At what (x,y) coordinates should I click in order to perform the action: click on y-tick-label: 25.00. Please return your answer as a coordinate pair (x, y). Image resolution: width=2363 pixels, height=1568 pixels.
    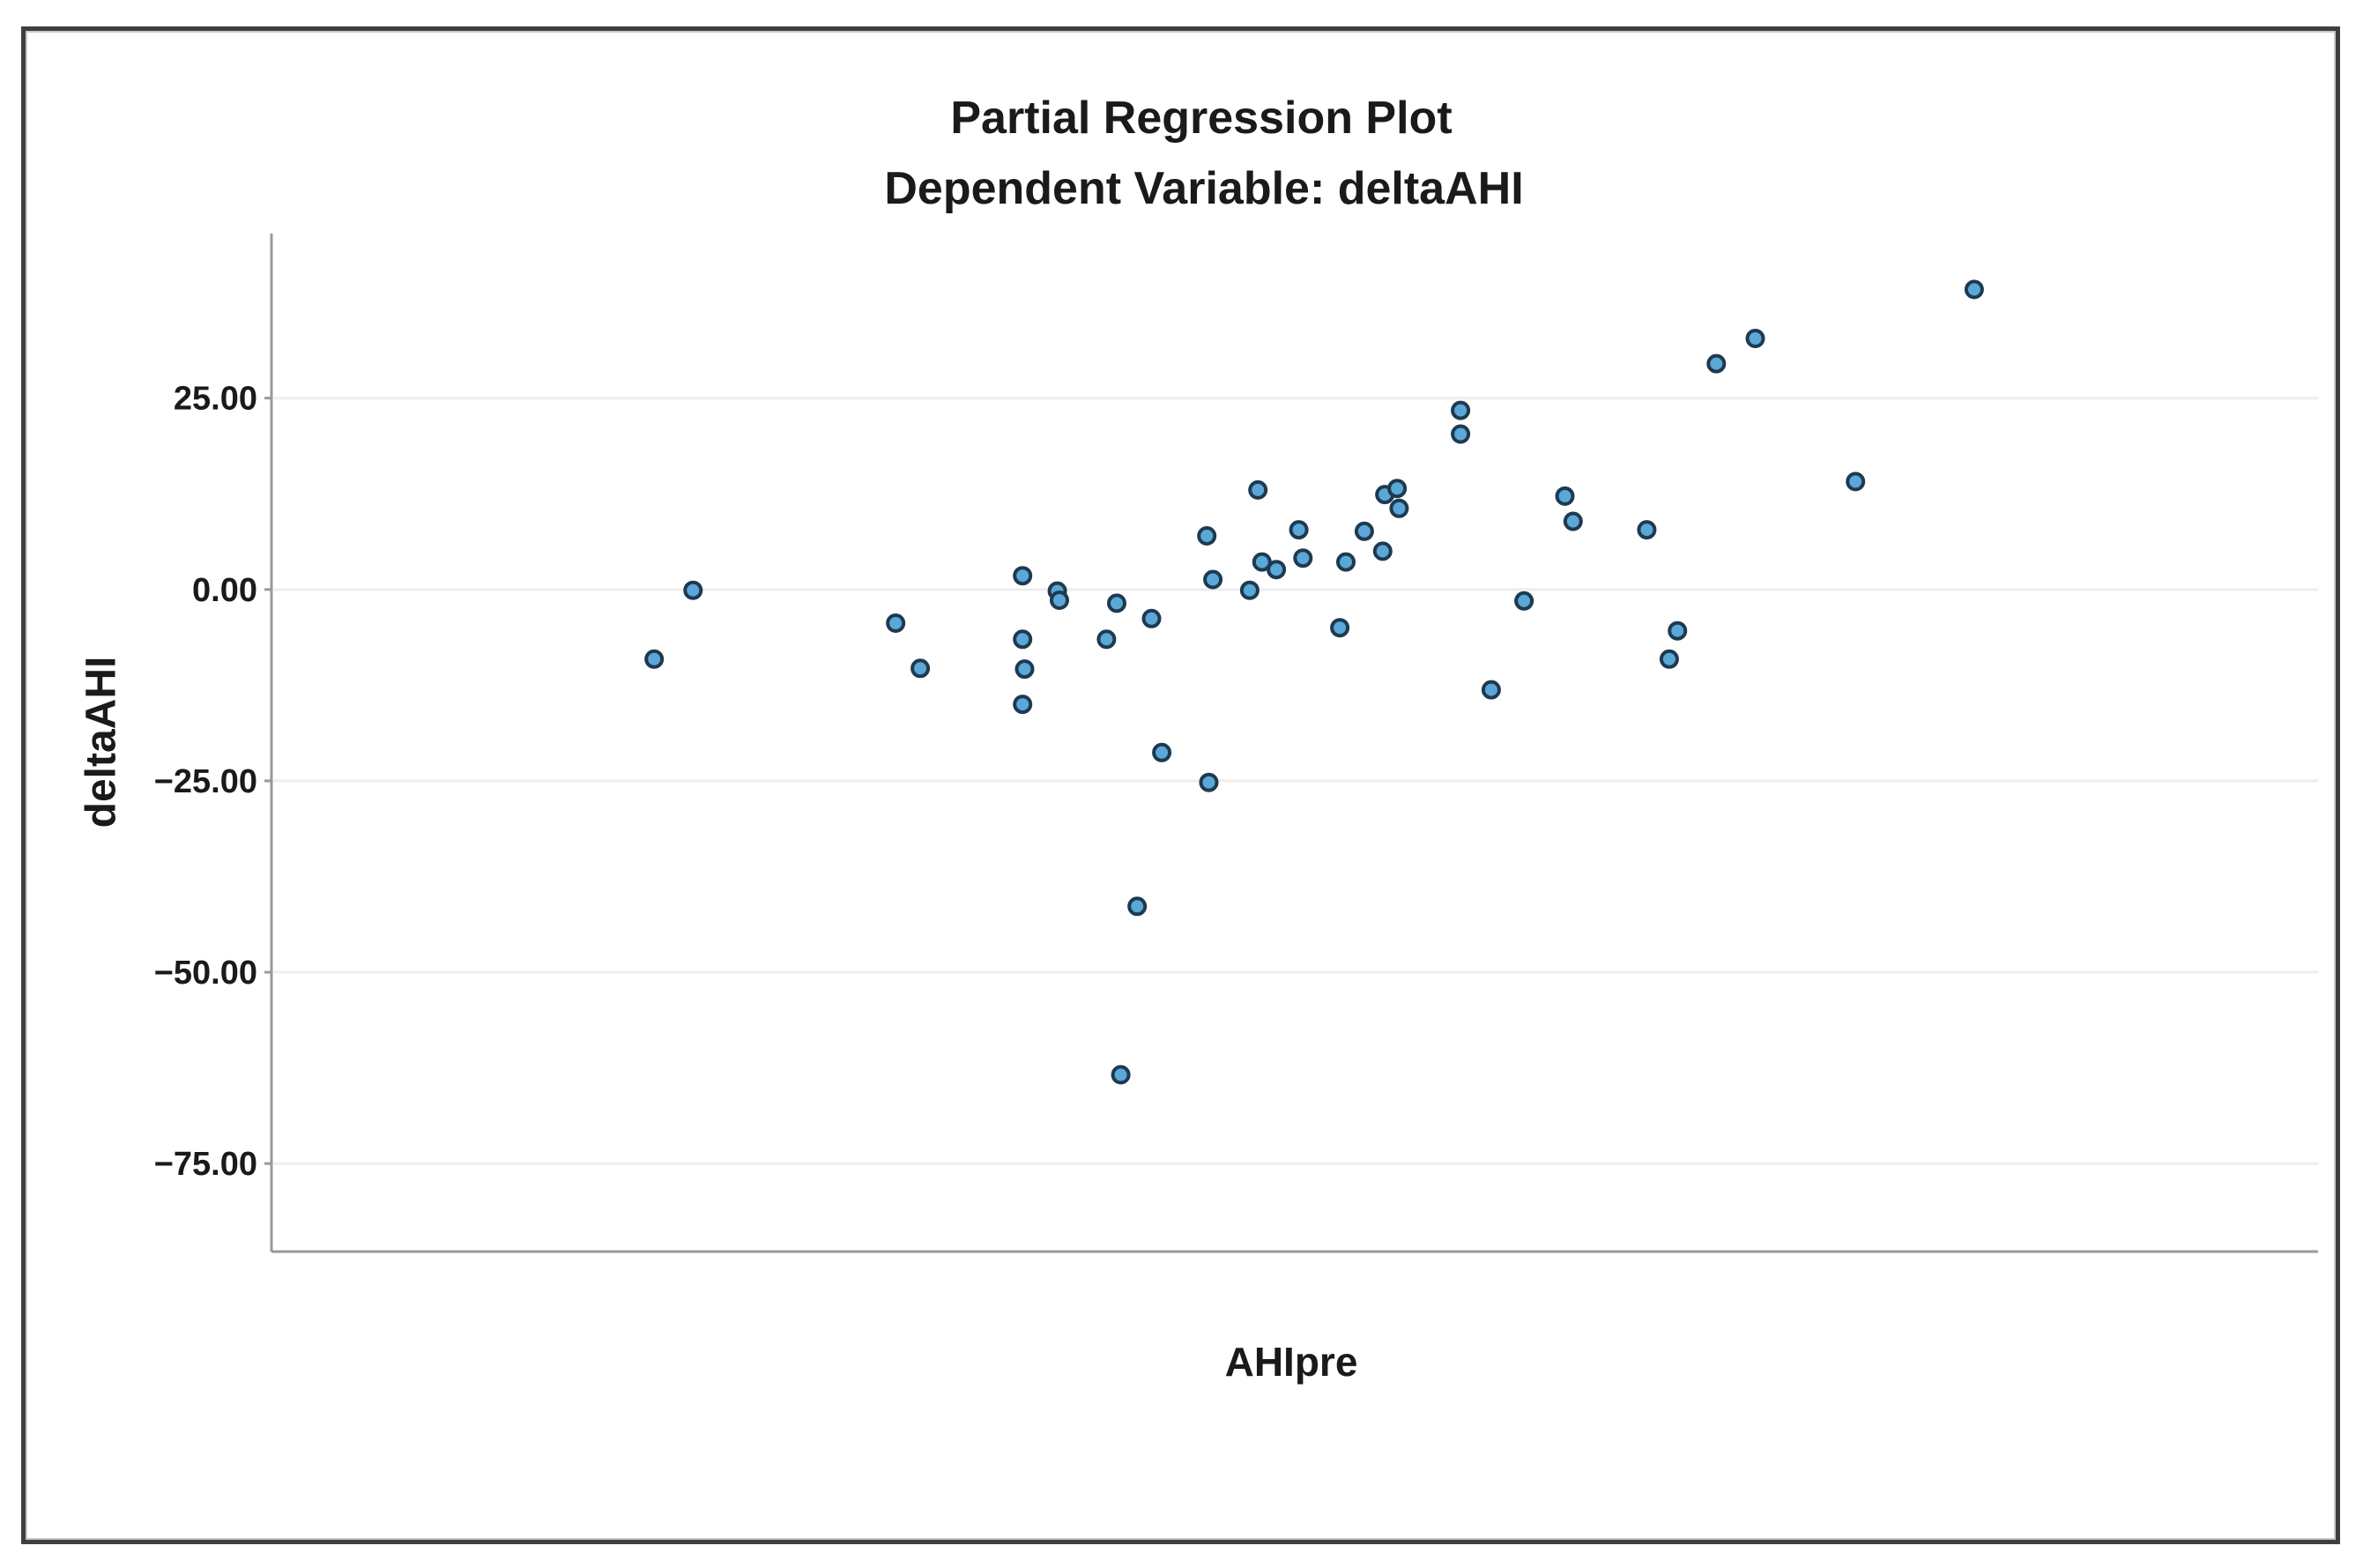
    Looking at the image, I should click on (215, 399).